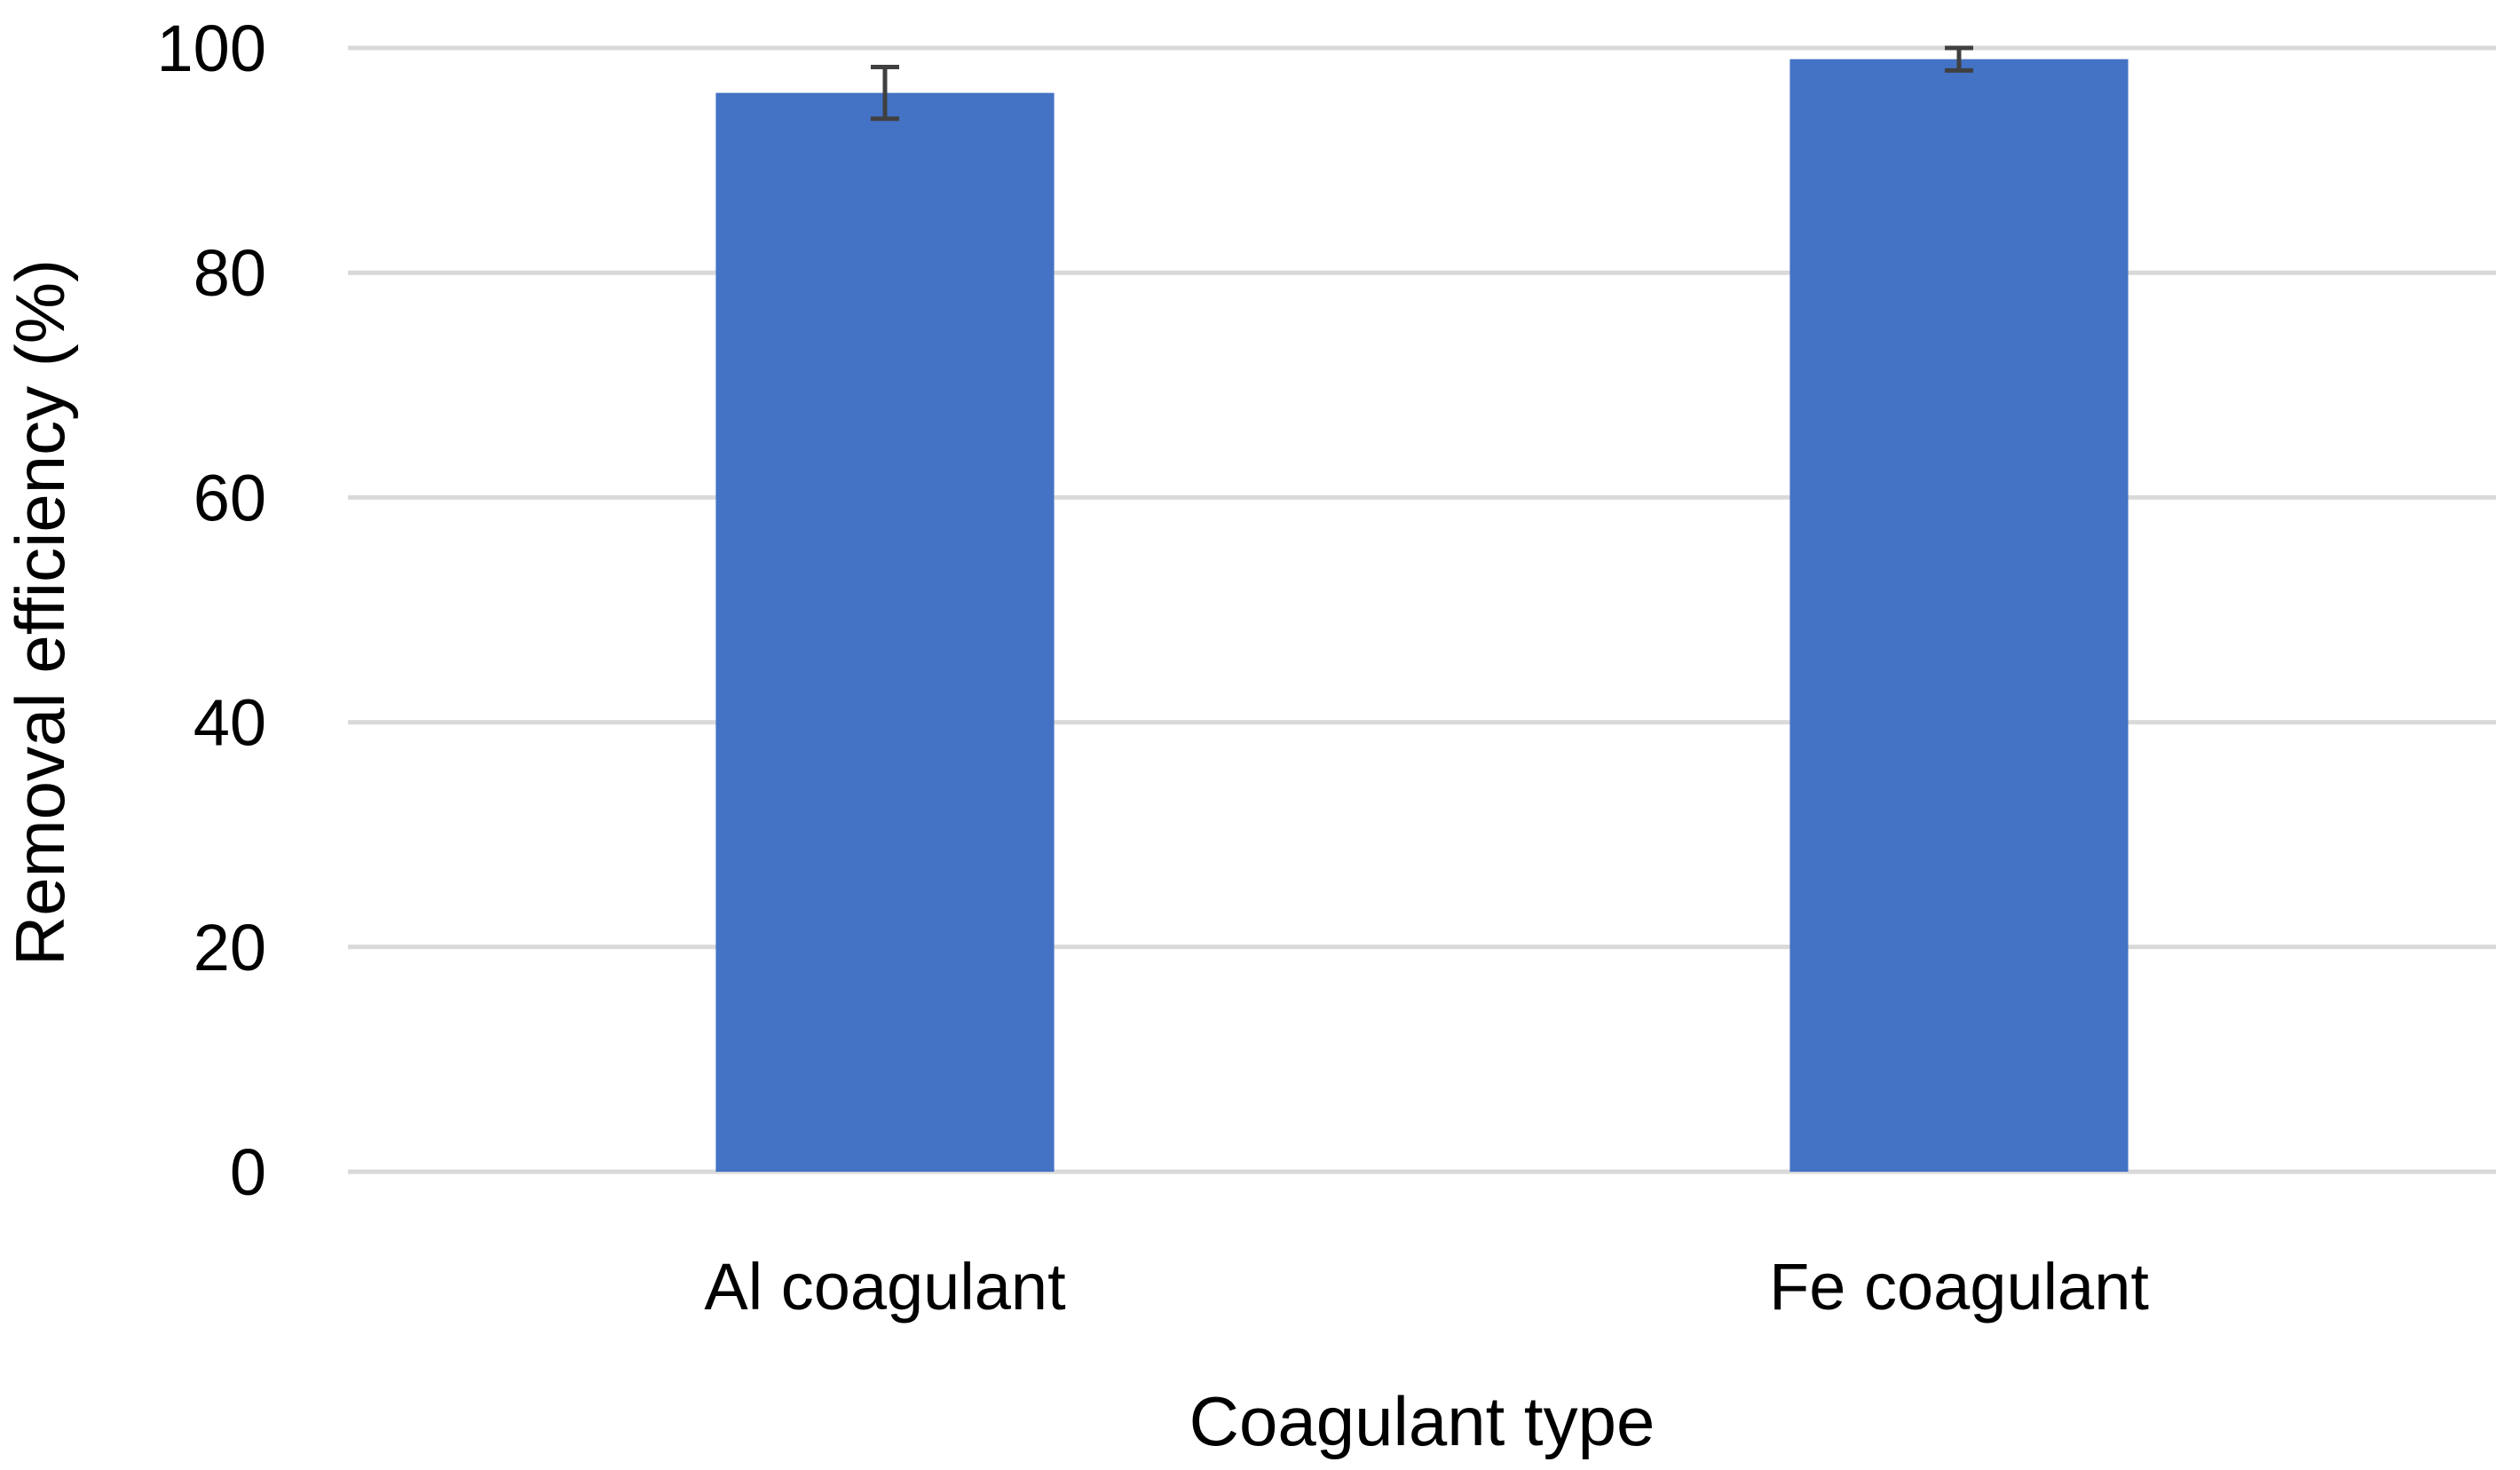 Image resolution: width=2520 pixels, height=1470 pixels. Describe the element at coordinates (885, 1287) in the screenshot. I see `x-tick-label: Al coagulant` at that location.